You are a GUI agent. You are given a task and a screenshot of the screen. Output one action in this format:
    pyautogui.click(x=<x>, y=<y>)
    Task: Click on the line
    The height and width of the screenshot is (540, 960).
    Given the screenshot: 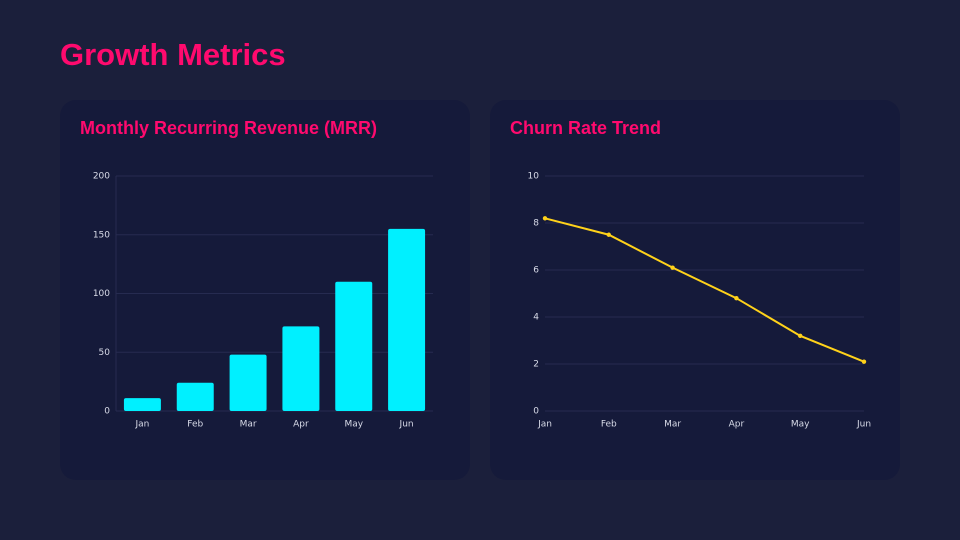 What is the action you would take?
    pyautogui.click(x=704, y=290)
    